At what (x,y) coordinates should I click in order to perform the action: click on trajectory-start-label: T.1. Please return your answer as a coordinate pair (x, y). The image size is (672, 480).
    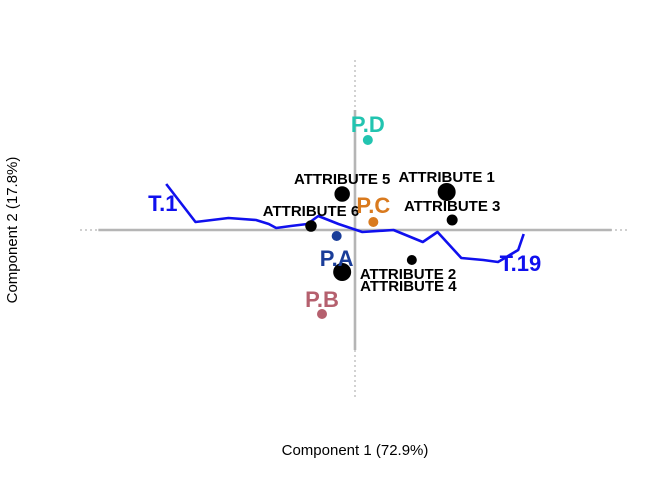
    Looking at the image, I should click on (162, 203).